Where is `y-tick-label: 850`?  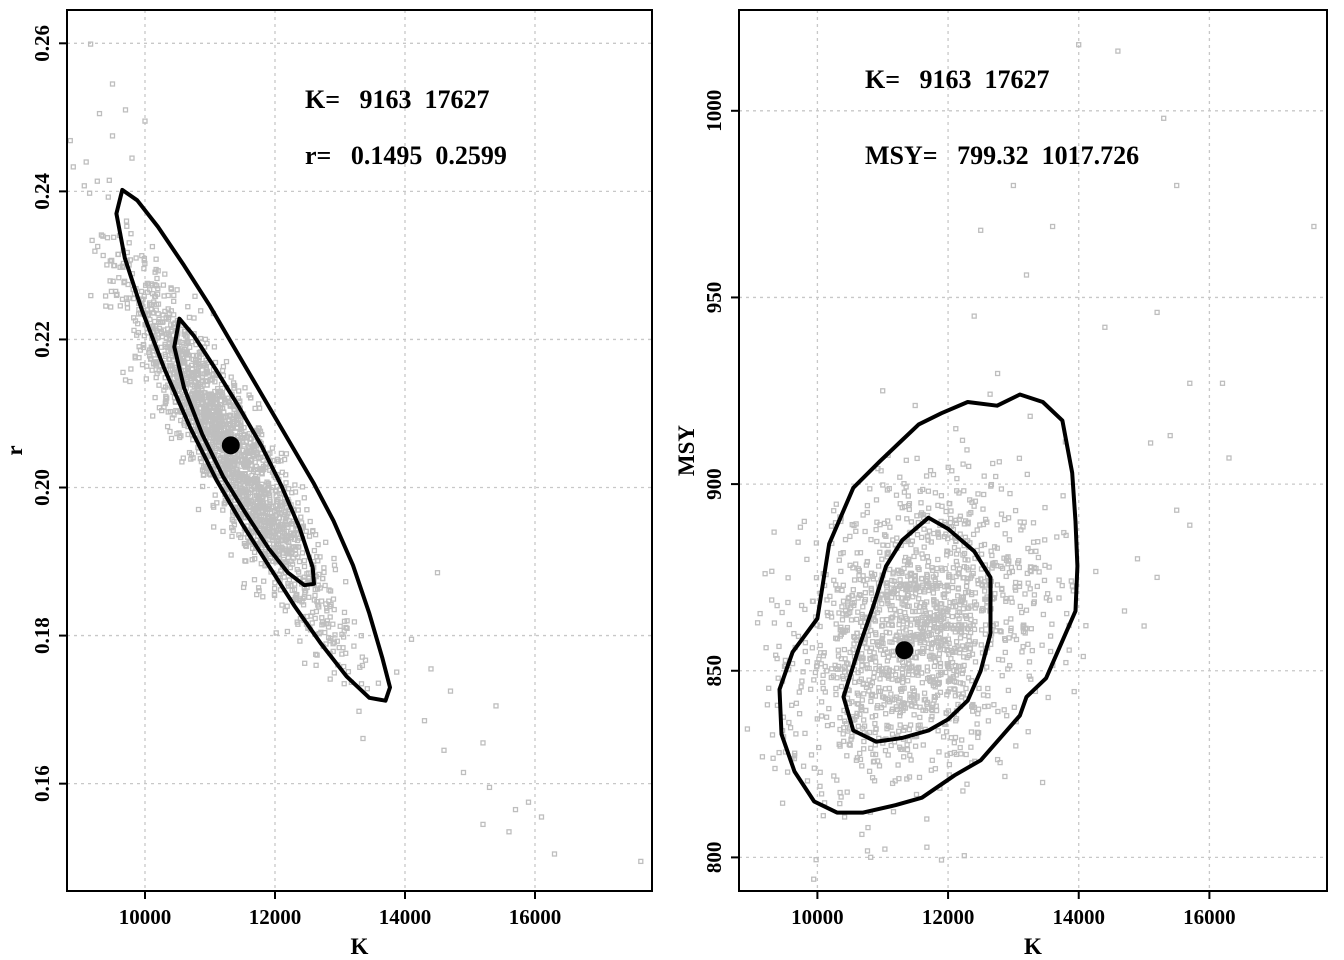 y-tick-label: 850 is located at coordinates (714, 671).